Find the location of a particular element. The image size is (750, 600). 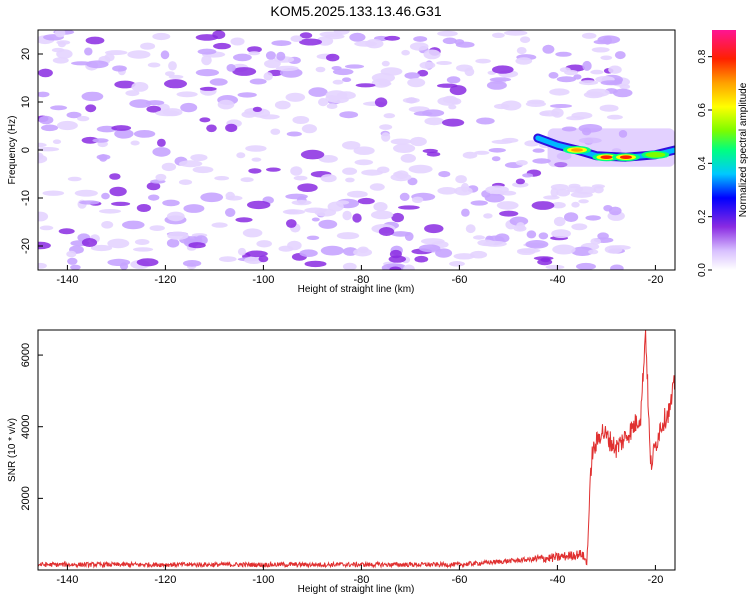

colorbar-tick-label: 0.6 is located at coordinates (702, 110).